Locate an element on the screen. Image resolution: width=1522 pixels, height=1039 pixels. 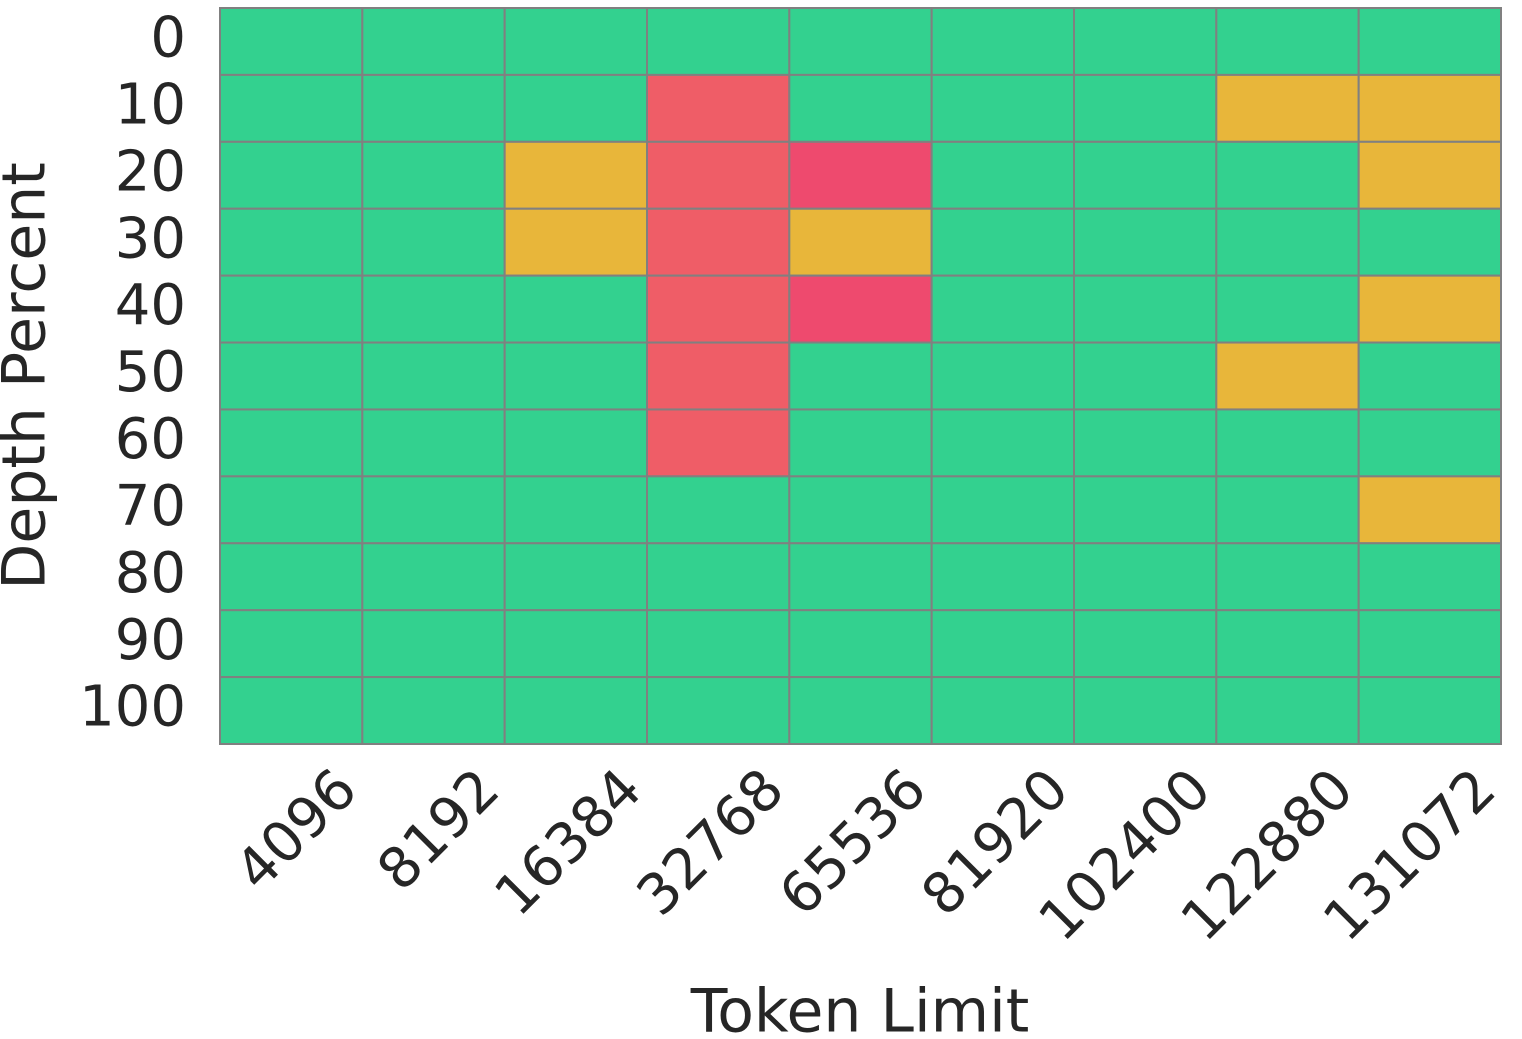
y-tick-label: 10 is located at coordinates (150, 105).